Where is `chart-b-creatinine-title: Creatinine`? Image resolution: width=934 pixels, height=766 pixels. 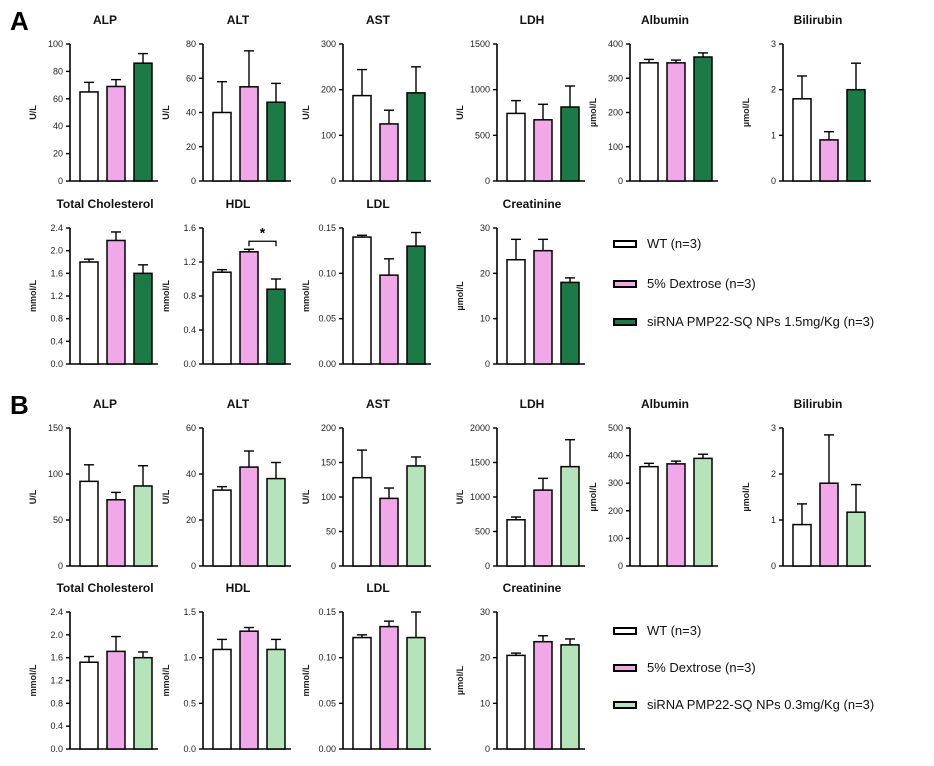
chart-b-creatinine-title: Creatinine is located at coordinates (532, 588).